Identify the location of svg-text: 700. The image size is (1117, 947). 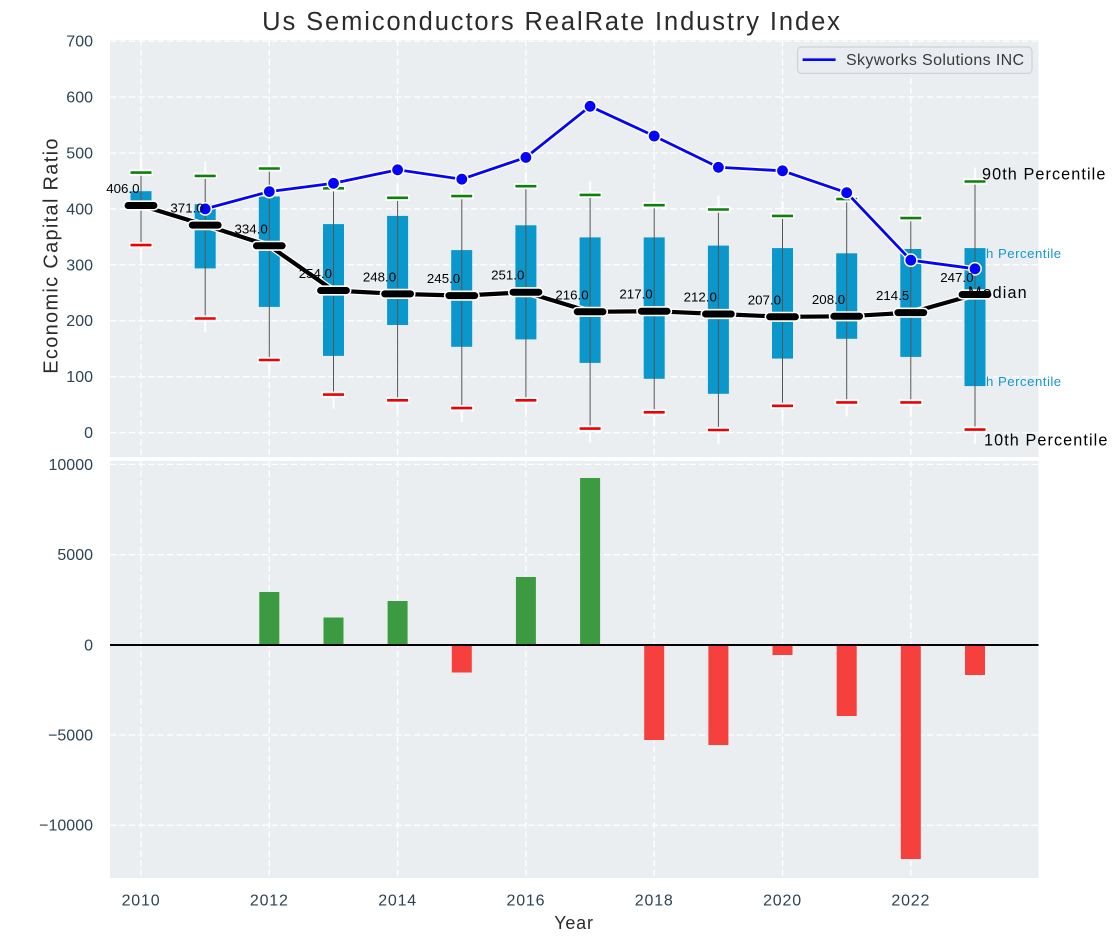
(79, 42).